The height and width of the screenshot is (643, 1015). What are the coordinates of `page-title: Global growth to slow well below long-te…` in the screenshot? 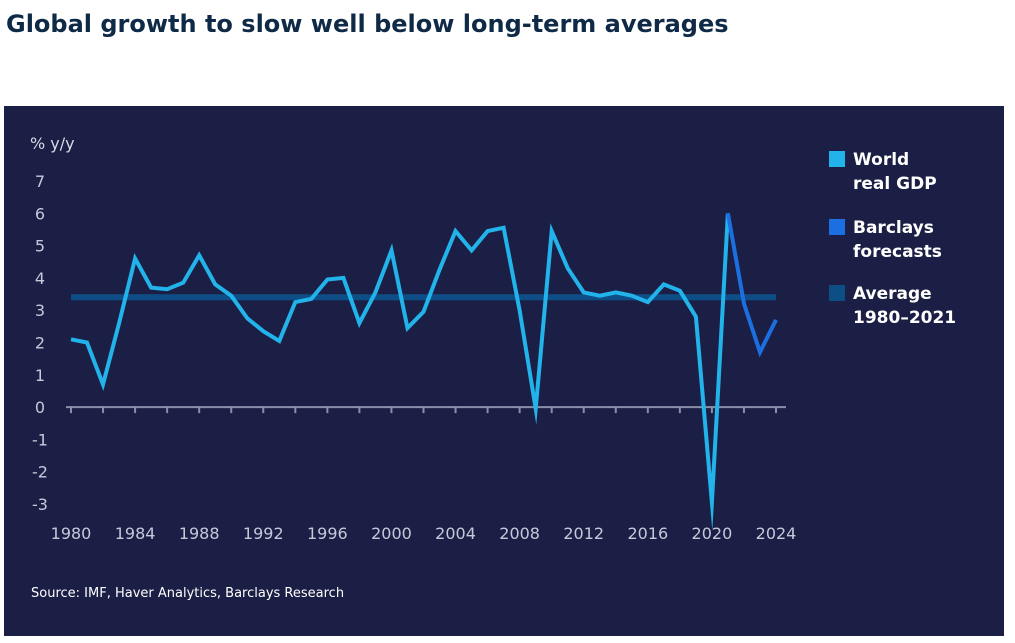 It's located at (367, 24).